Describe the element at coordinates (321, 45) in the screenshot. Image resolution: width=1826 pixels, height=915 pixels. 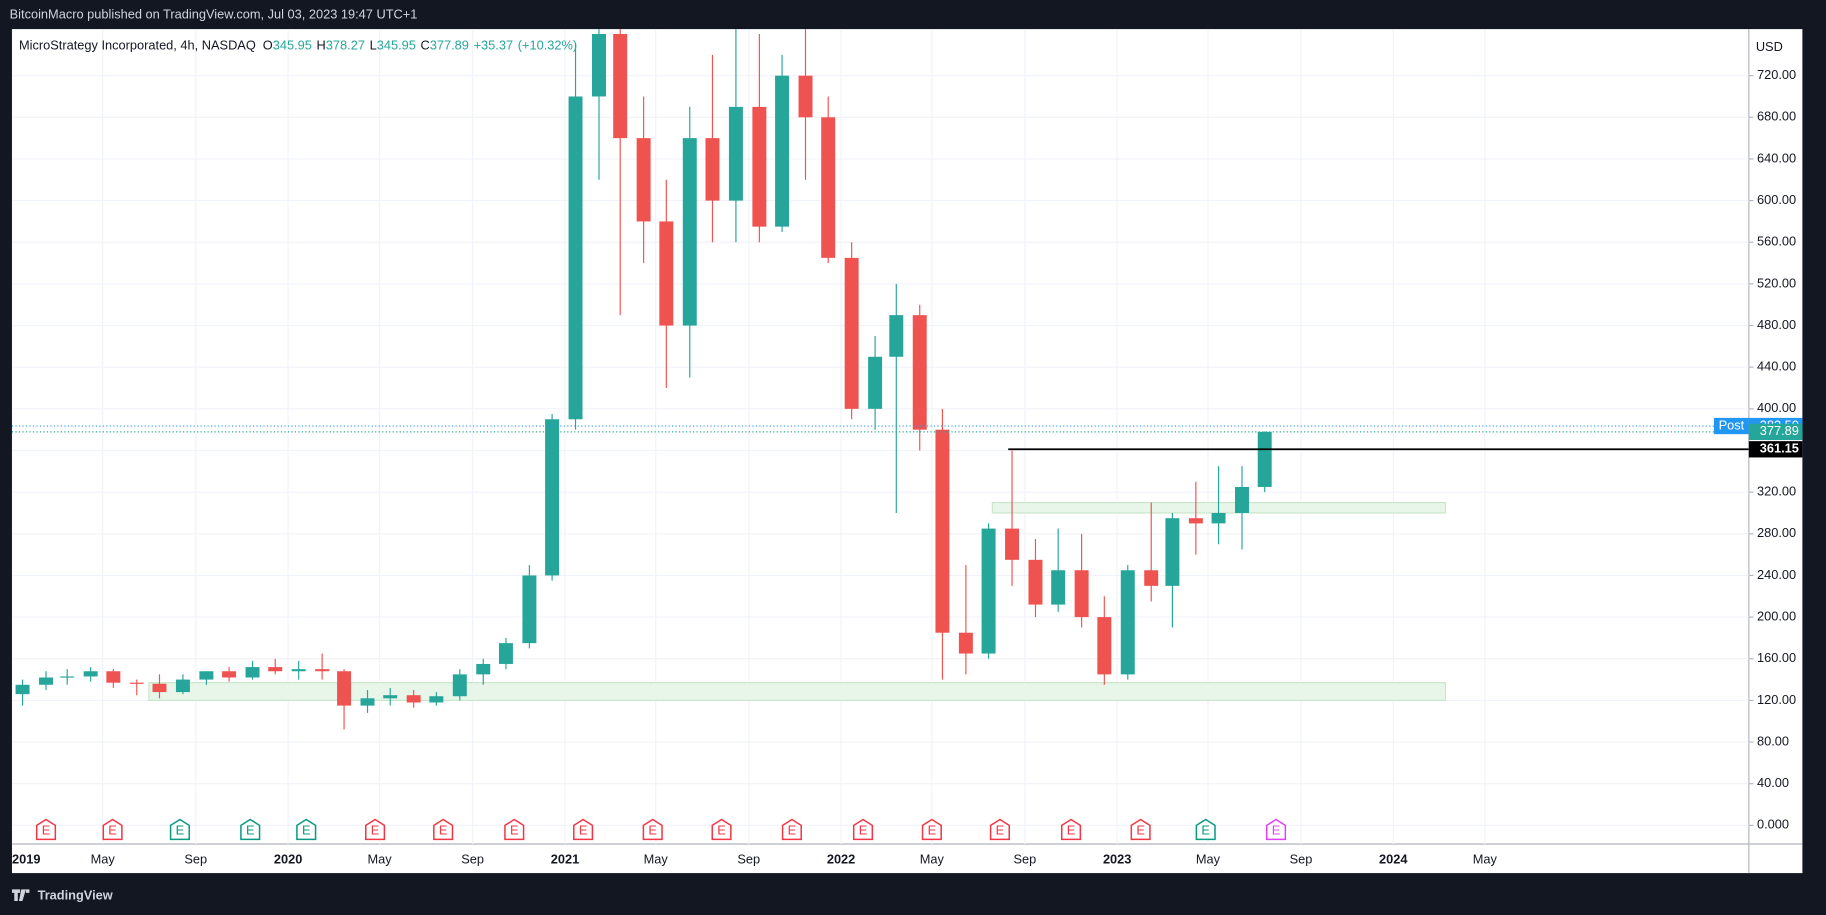
I see `legend-prefix: H` at that location.